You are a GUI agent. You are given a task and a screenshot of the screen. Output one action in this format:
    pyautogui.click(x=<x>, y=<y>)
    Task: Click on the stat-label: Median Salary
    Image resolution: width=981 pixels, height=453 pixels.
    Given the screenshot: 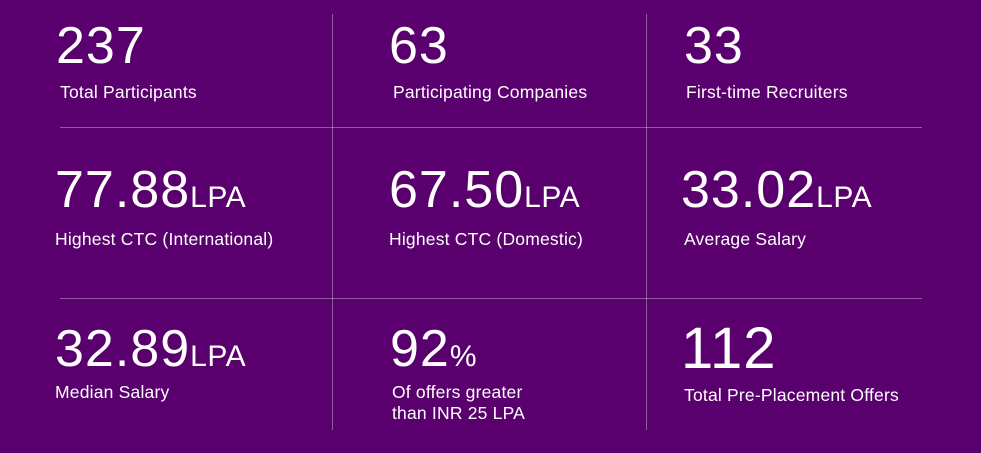 What is the action you would take?
    pyautogui.click(x=112, y=392)
    